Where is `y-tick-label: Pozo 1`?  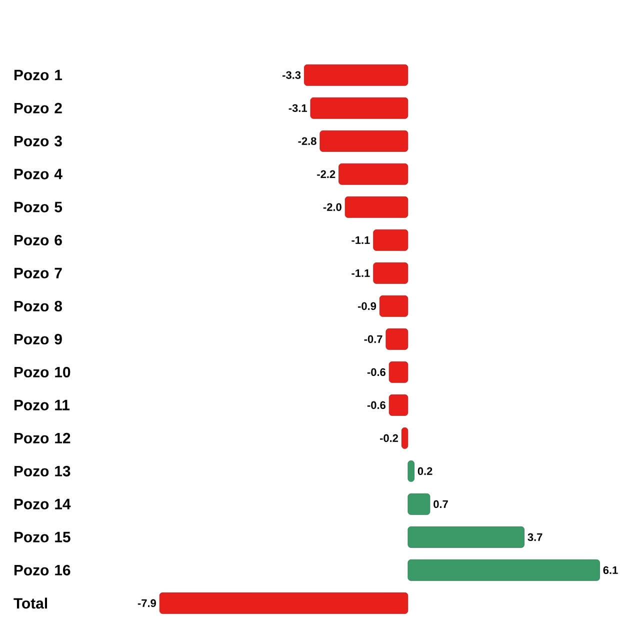 y-tick-label: Pozo 1 is located at coordinates (38, 75).